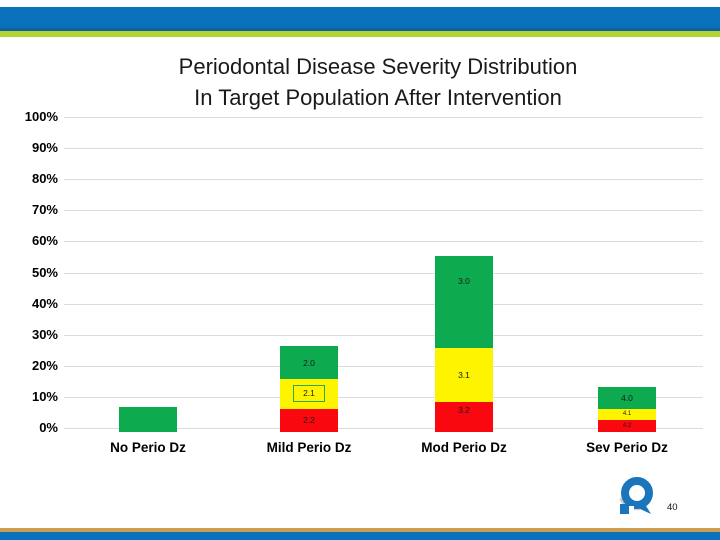 This screenshot has width=720, height=540. What do you see at coordinates (41, 116) in the screenshot?
I see `y-axis-label: 100%` at bounding box center [41, 116].